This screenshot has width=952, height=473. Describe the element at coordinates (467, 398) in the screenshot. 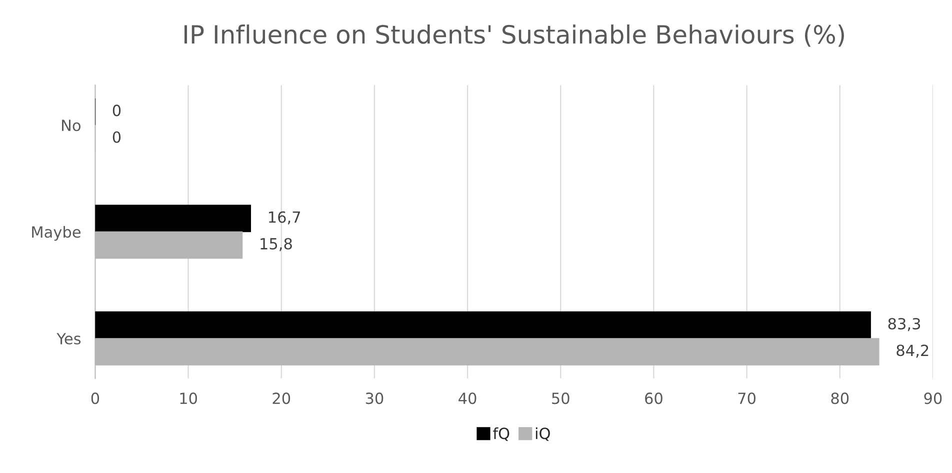

I see `x-tick-label: 40` at that location.